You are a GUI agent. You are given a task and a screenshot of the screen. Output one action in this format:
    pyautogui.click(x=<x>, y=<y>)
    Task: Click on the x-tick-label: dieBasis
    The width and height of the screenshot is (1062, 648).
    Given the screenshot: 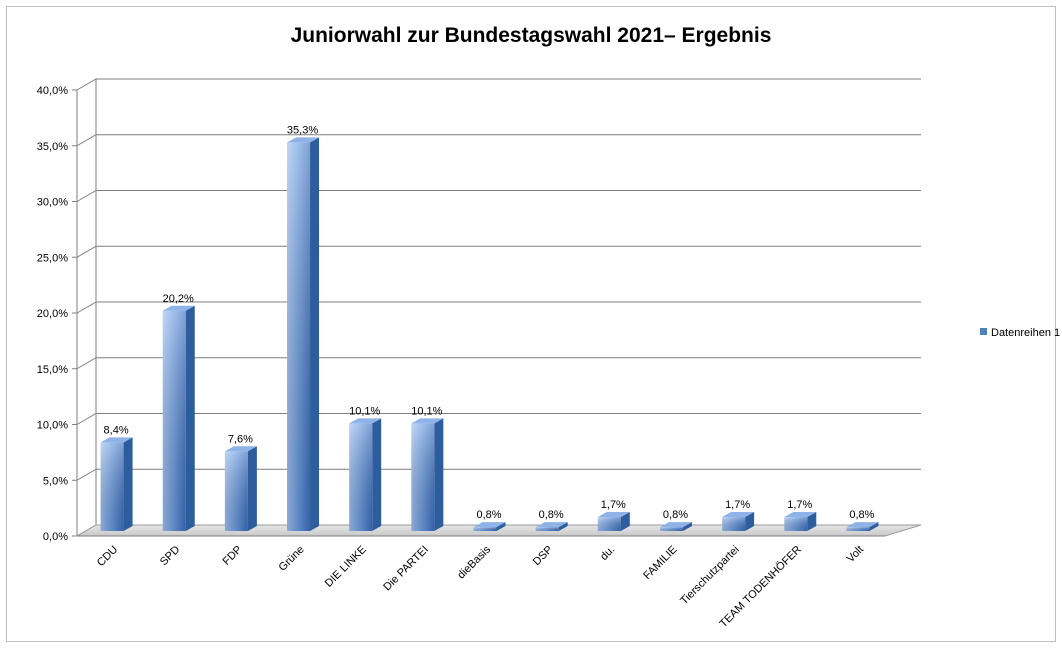 What is the action you would take?
    pyautogui.click(x=474, y=562)
    